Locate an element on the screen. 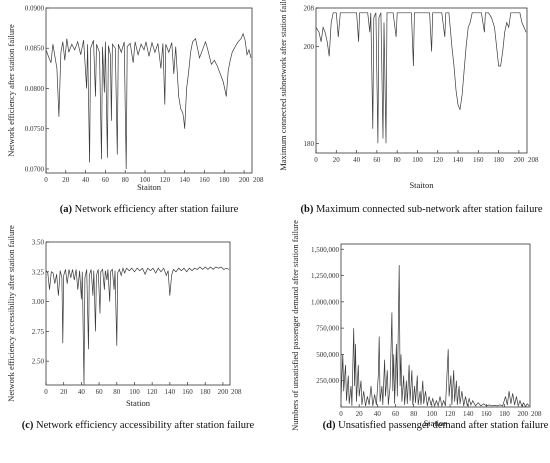 Image resolution: width=550 pixels, height=463 pixels. y-tick-label: 0.0750 is located at coordinates (35, 129).